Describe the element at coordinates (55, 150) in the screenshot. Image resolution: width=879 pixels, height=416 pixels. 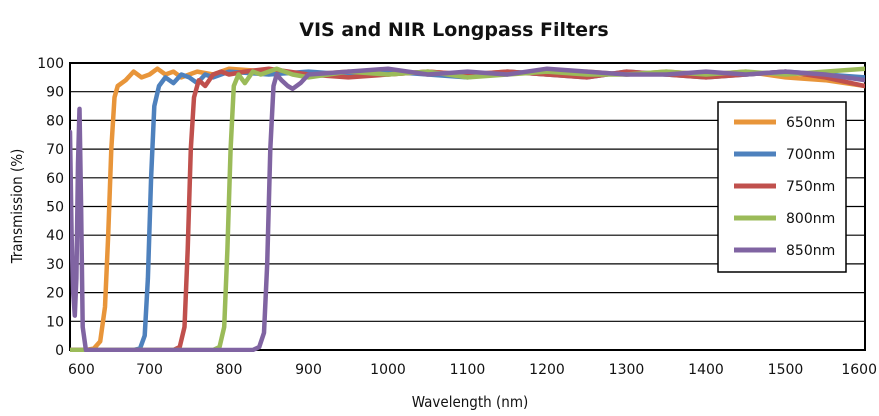
I see `y-tick-label: 70` at that location.